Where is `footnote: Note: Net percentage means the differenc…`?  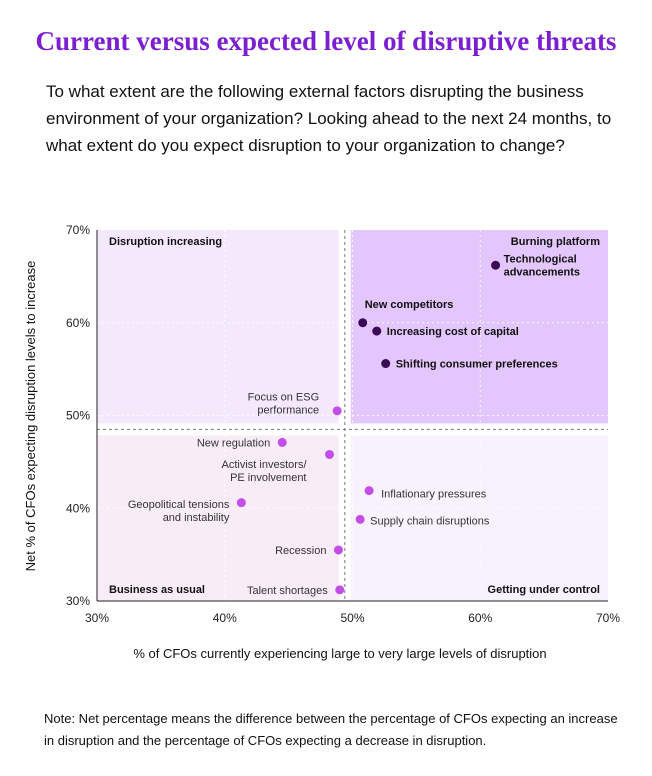 footnote: Note: Net percentage means the differenc… is located at coordinates (331, 729).